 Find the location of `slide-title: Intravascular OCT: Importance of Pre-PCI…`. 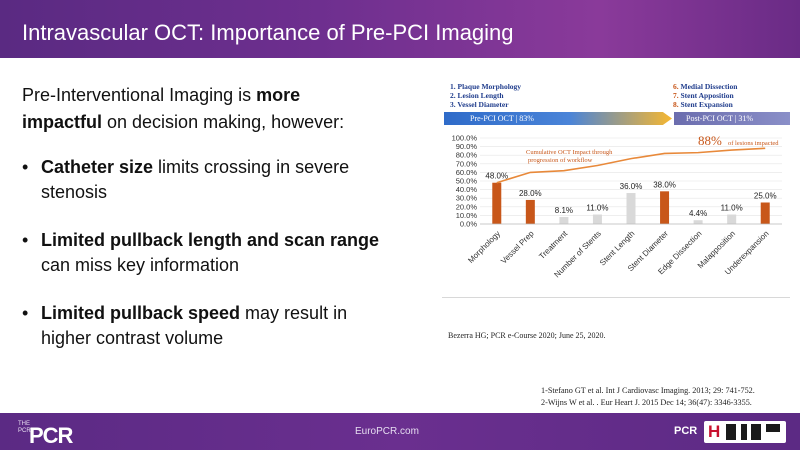

slide-title: Intravascular OCT: Importance of Pre-PCI… is located at coordinates (268, 32).